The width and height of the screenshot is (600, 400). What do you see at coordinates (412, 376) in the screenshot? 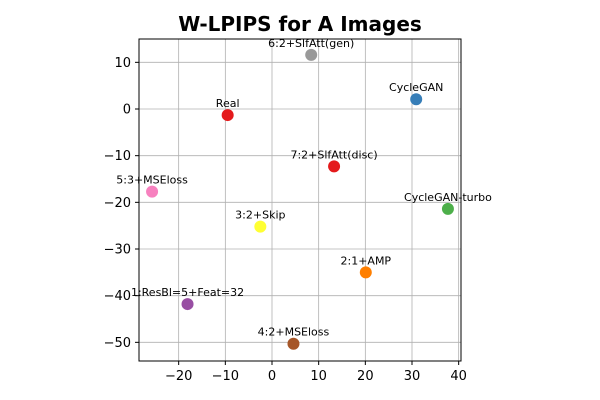
I see `x-tick-label-5: 30` at bounding box center [412, 376].